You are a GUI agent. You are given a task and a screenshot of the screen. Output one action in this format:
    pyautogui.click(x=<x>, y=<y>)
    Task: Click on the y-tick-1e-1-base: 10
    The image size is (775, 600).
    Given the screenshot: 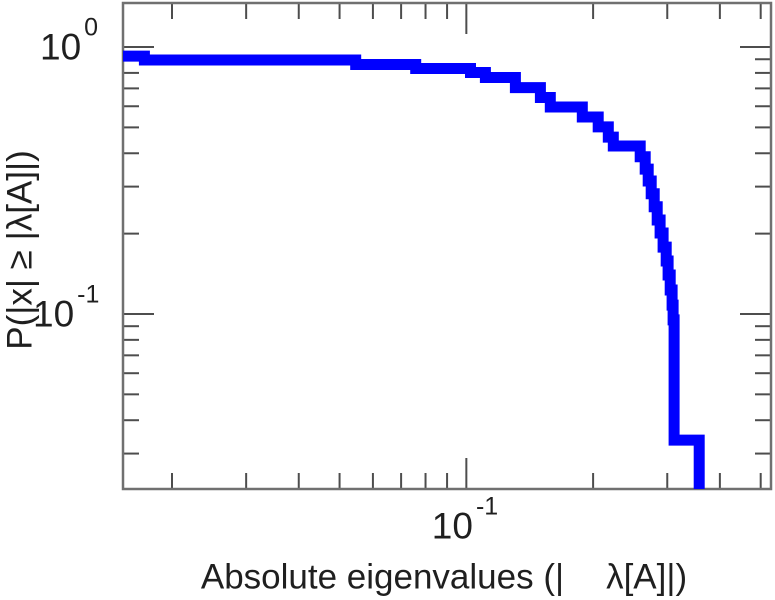 What is the action you would take?
    pyautogui.click(x=54, y=314)
    